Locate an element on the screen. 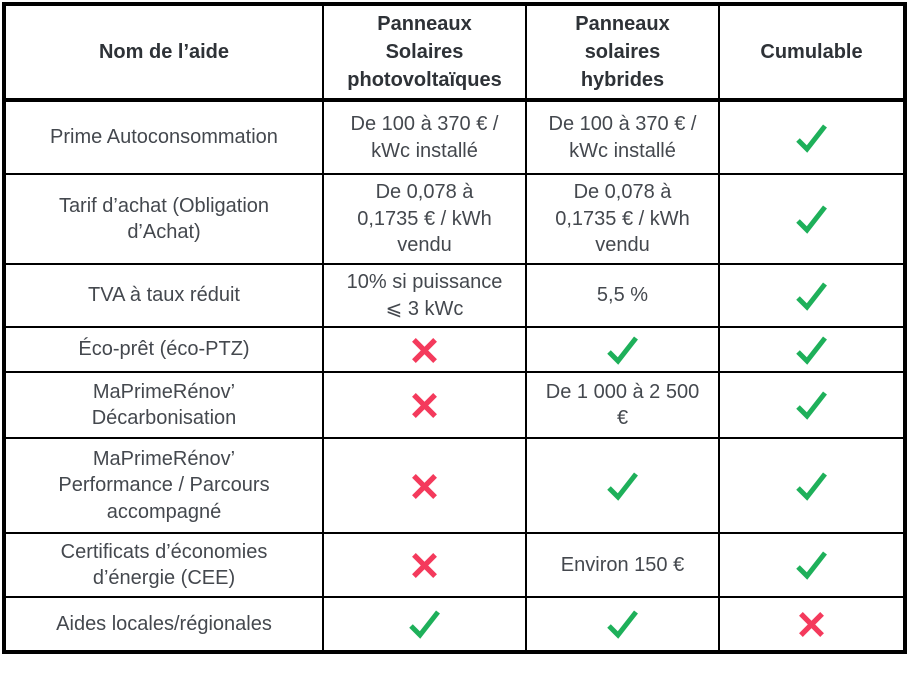 The width and height of the screenshot is (910, 673). pv-value-cell: De 100 à 370 € / kWc installé is located at coordinates (424, 137).